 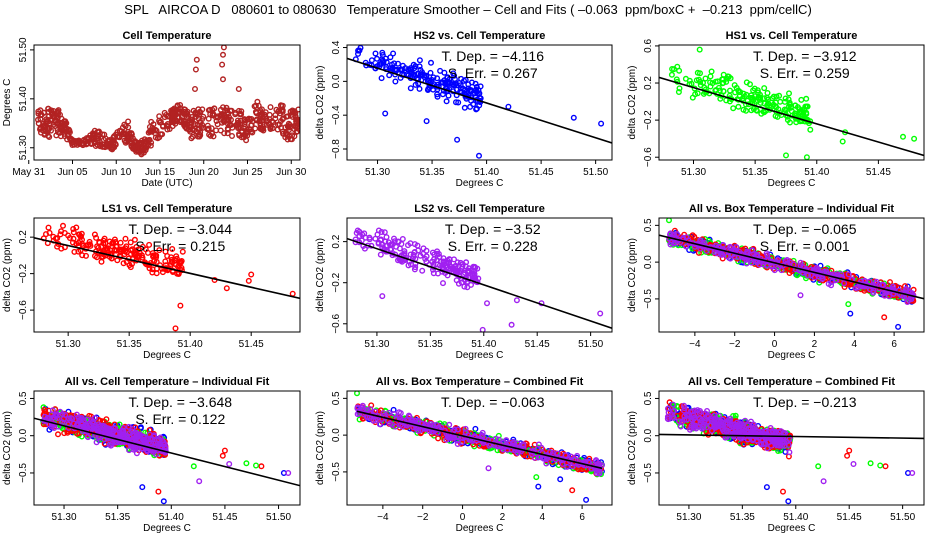 I want to click on data-points, so click(x=791, y=103).